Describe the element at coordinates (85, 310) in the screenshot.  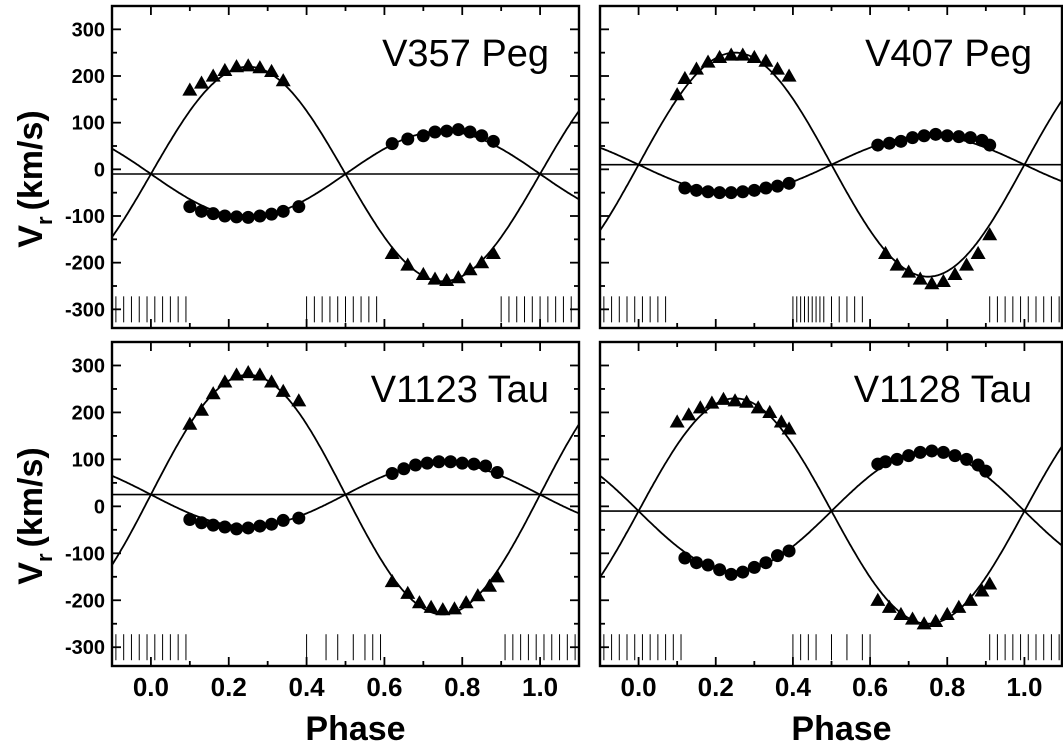
I see `y-tick-label: -300` at that location.